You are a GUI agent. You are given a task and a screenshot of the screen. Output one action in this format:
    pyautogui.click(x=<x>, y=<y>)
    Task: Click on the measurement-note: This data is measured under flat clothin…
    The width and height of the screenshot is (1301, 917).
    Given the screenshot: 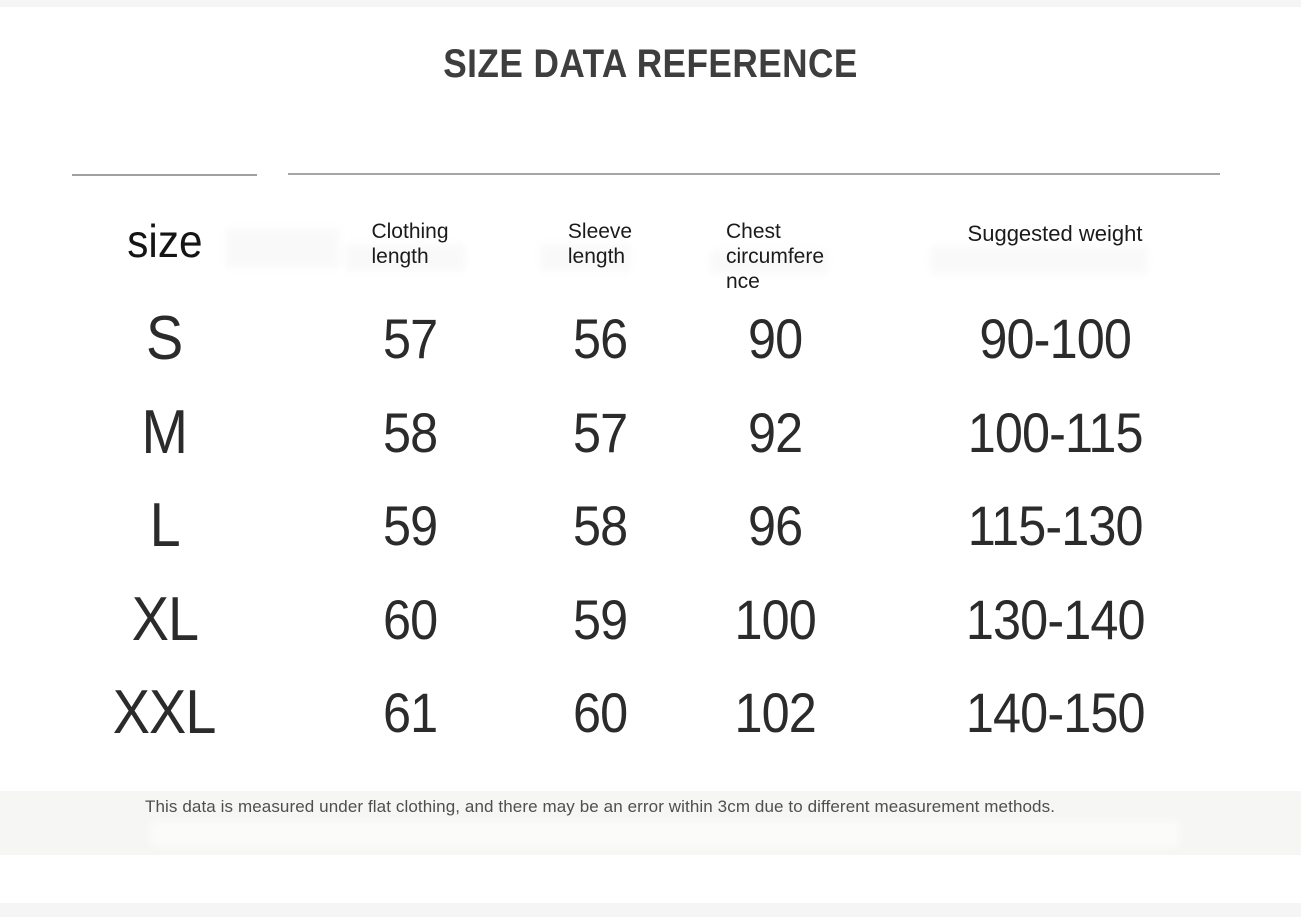 What is the action you would take?
    pyautogui.click(x=600, y=806)
    